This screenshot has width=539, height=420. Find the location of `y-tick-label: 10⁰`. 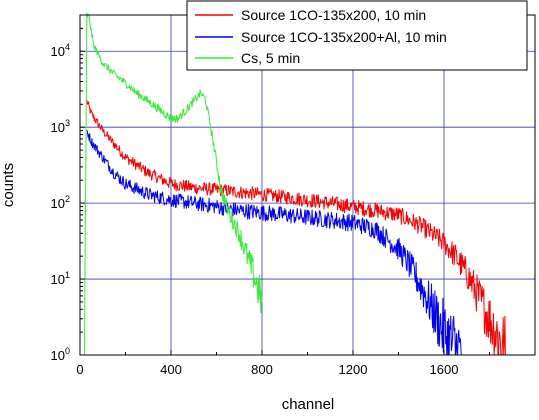

y-tick-label: 10⁰ is located at coordinates (60, 354).